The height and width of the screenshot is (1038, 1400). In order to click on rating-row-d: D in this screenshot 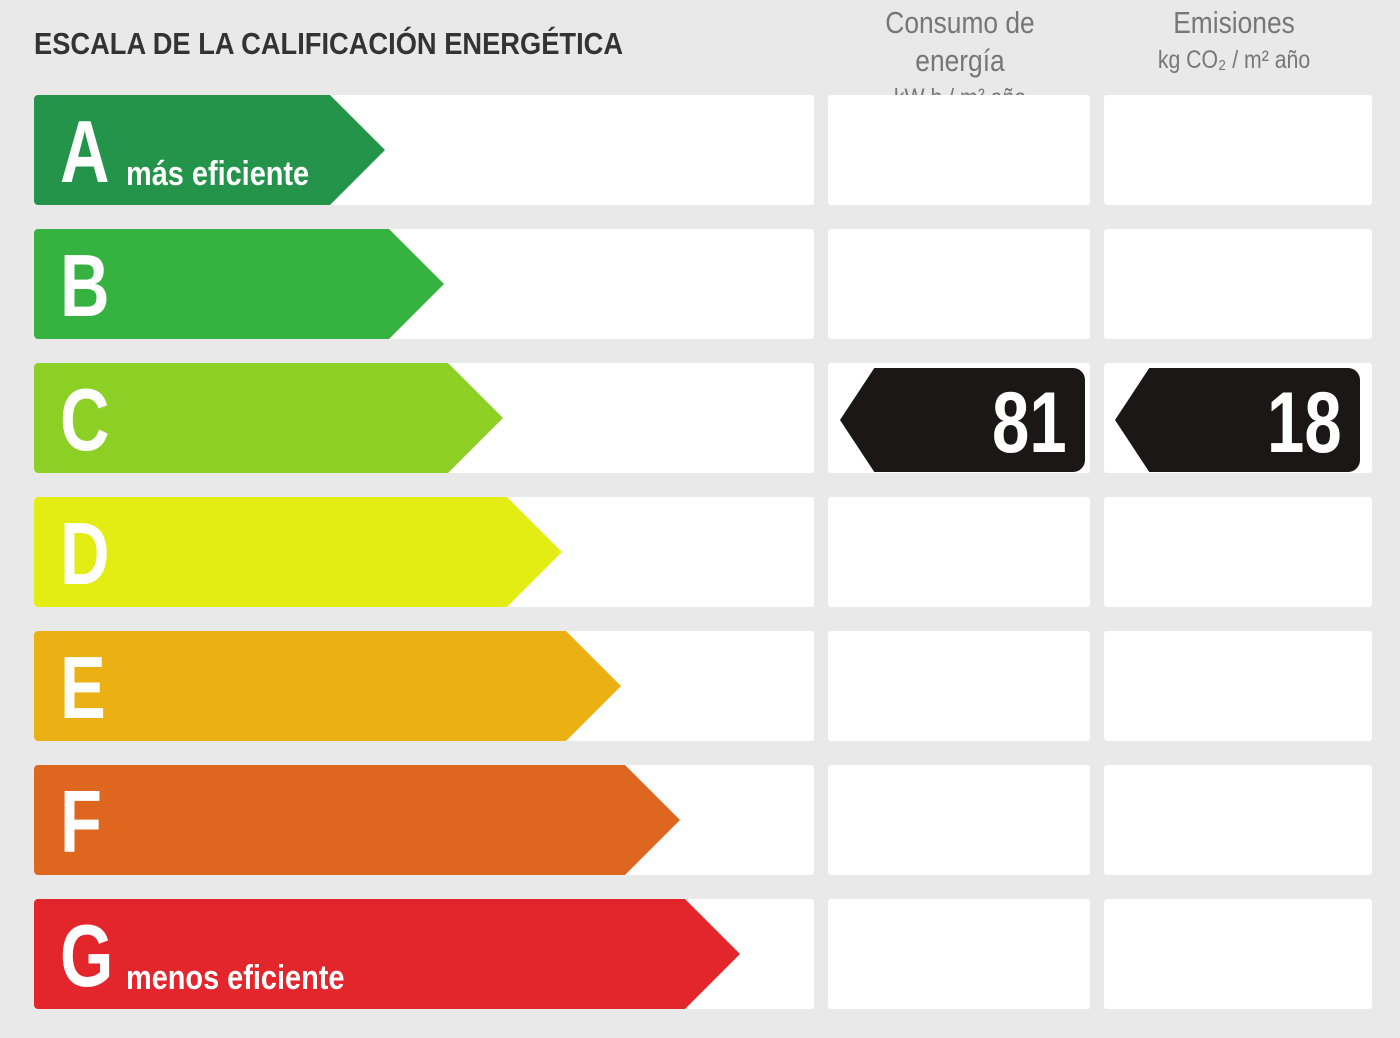, I will do `click(700, 552)`.